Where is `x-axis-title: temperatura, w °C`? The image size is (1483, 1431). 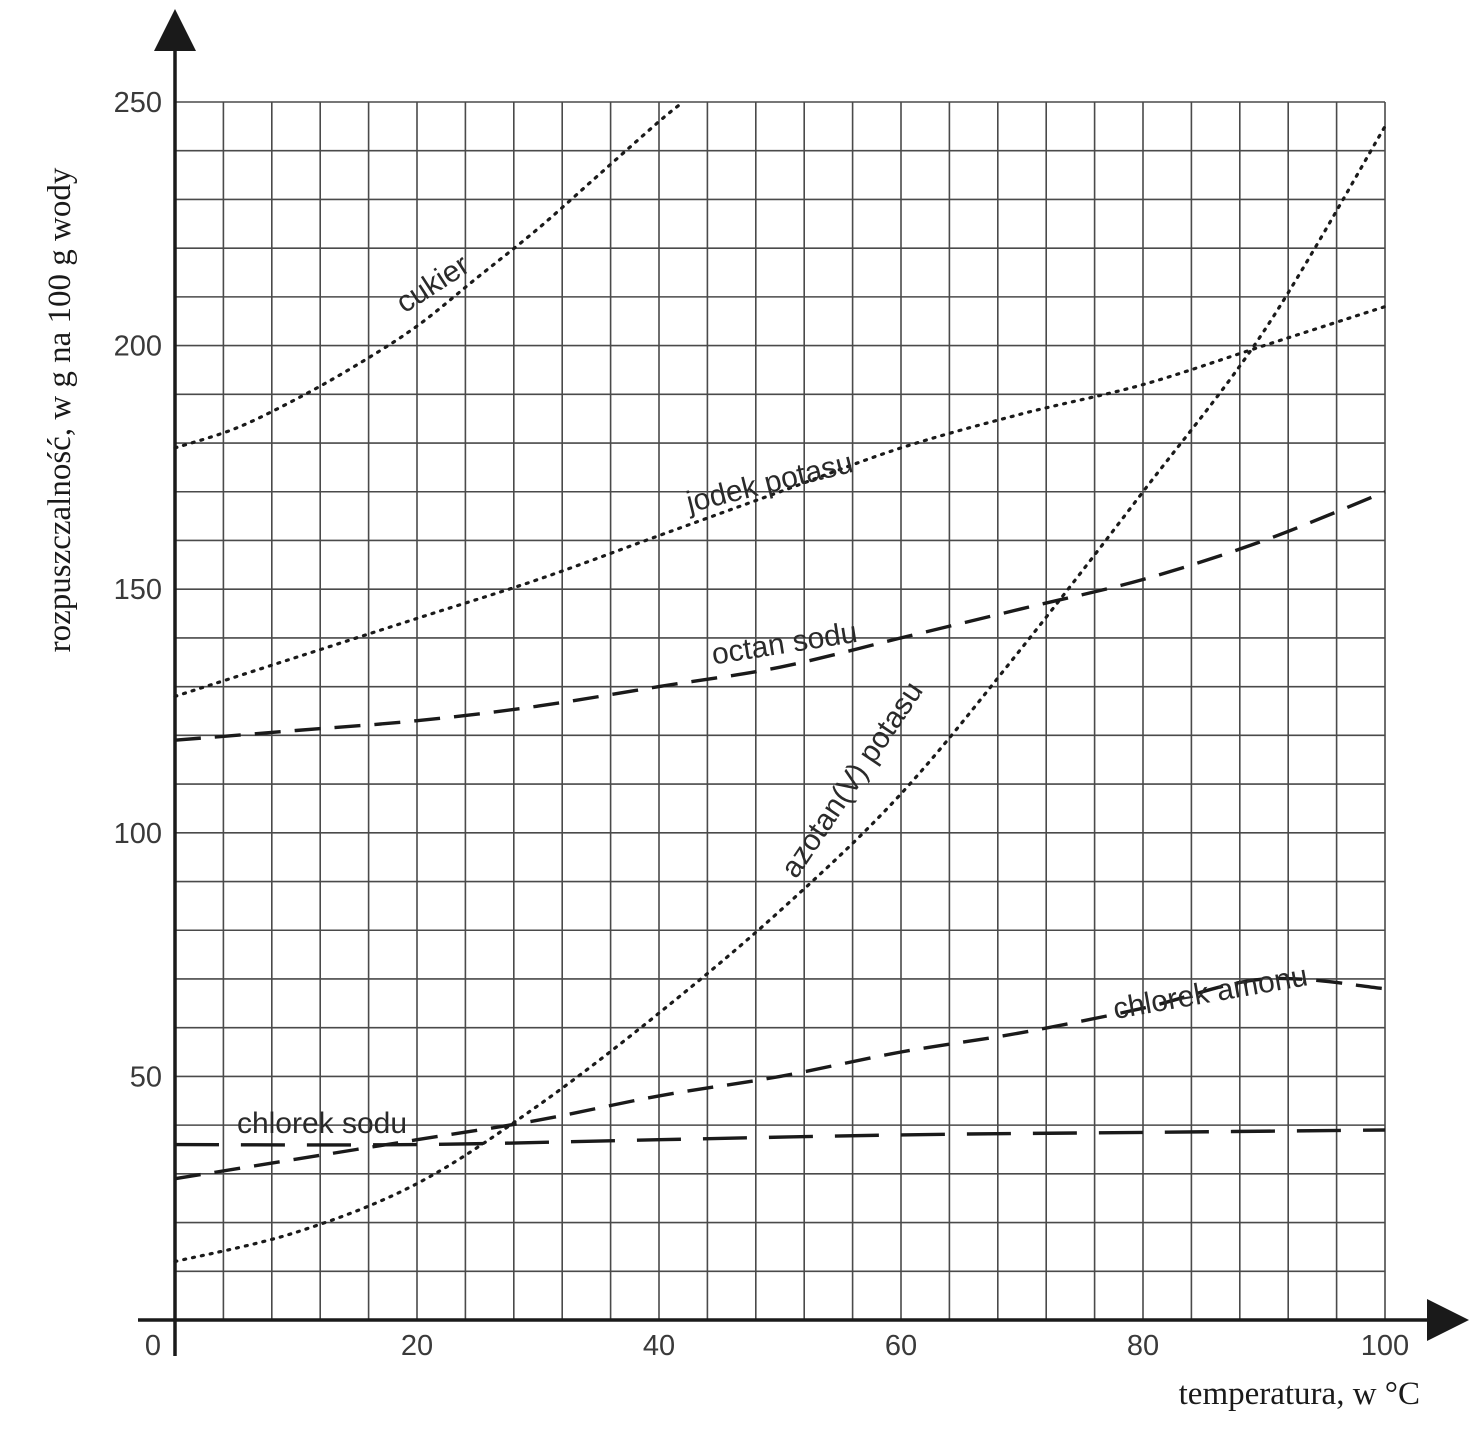 x-axis-title: temperatura, w °C is located at coordinates (1299, 1394).